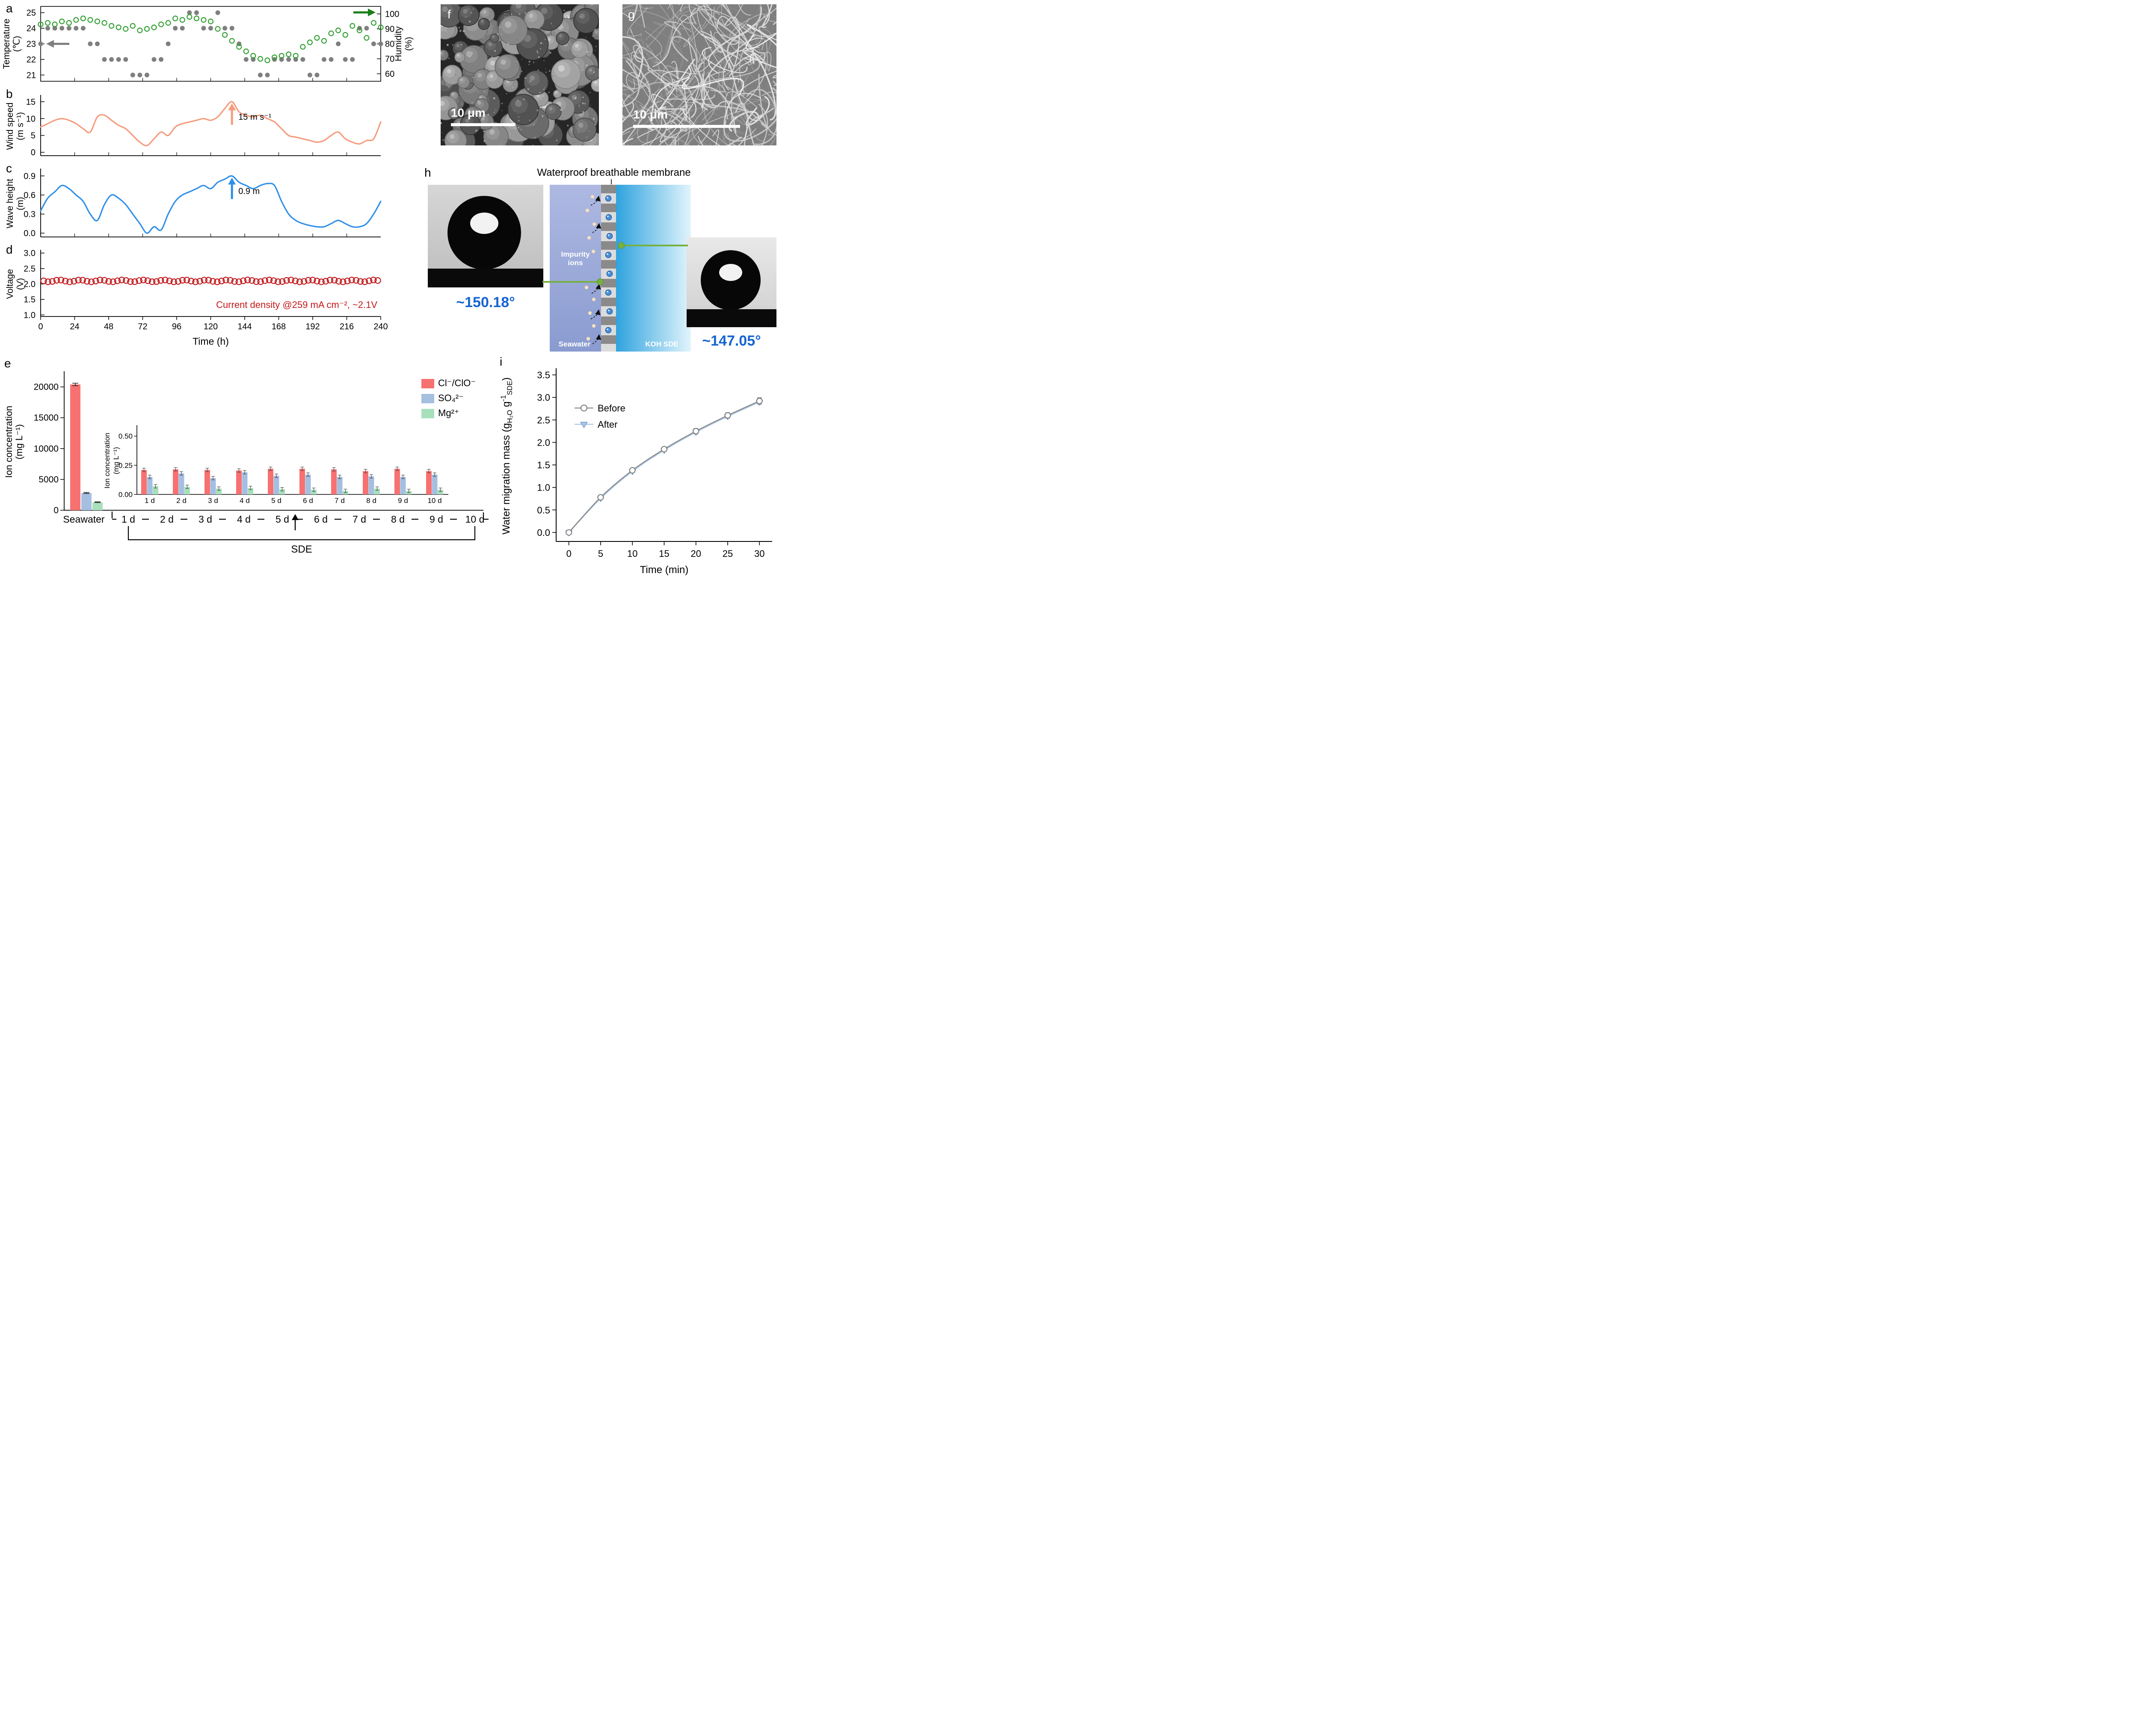 The image size is (2139, 1736). What do you see at coordinates (107, 461) in the screenshot?
I see `svg-text: Ion concentration` at bounding box center [107, 461].